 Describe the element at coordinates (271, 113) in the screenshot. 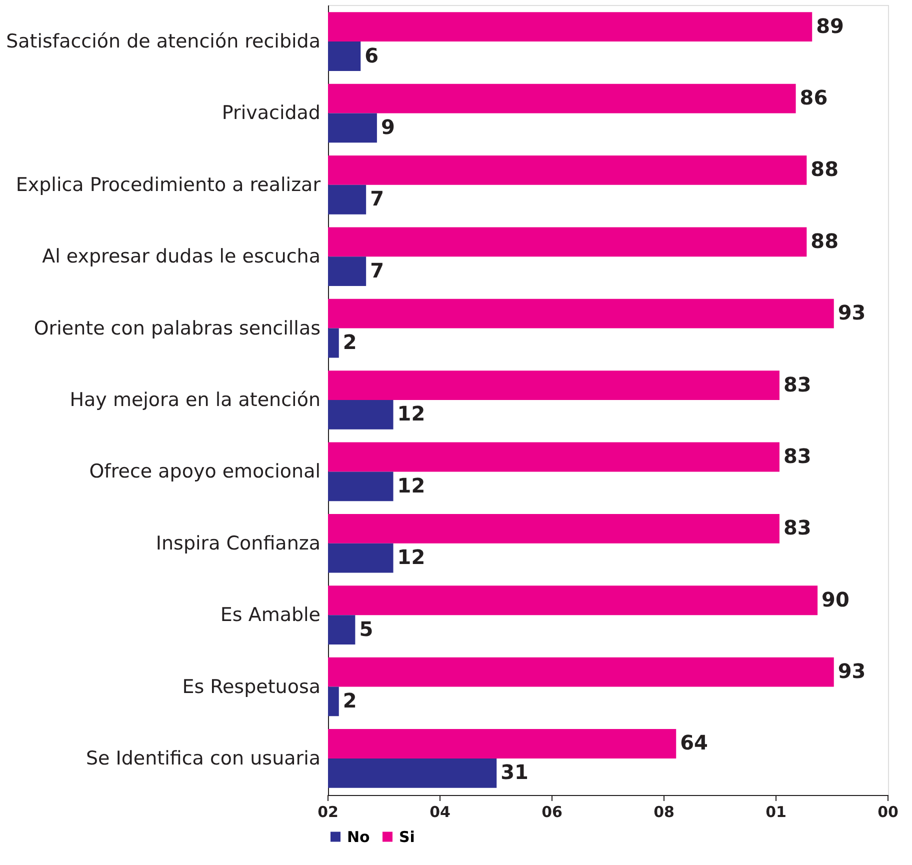

I see `y-tick-label: Privacidad` at that location.